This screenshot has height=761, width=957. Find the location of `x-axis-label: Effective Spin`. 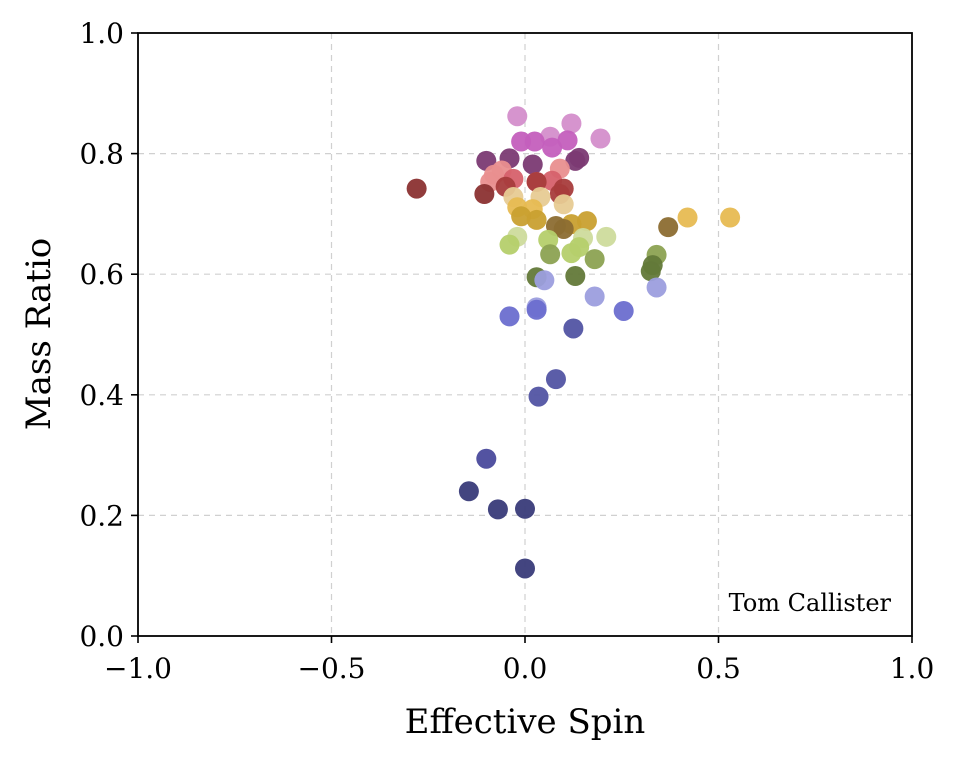

x-axis-label: Effective Spin is located at coordinates (525, 722).